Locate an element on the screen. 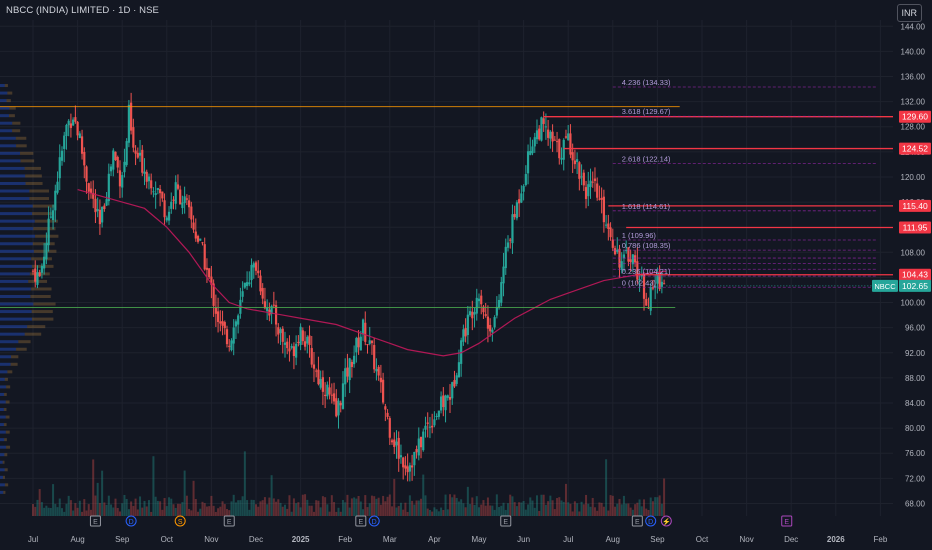  y-tick-label: 88.00 is located at coordinates (915, 378).